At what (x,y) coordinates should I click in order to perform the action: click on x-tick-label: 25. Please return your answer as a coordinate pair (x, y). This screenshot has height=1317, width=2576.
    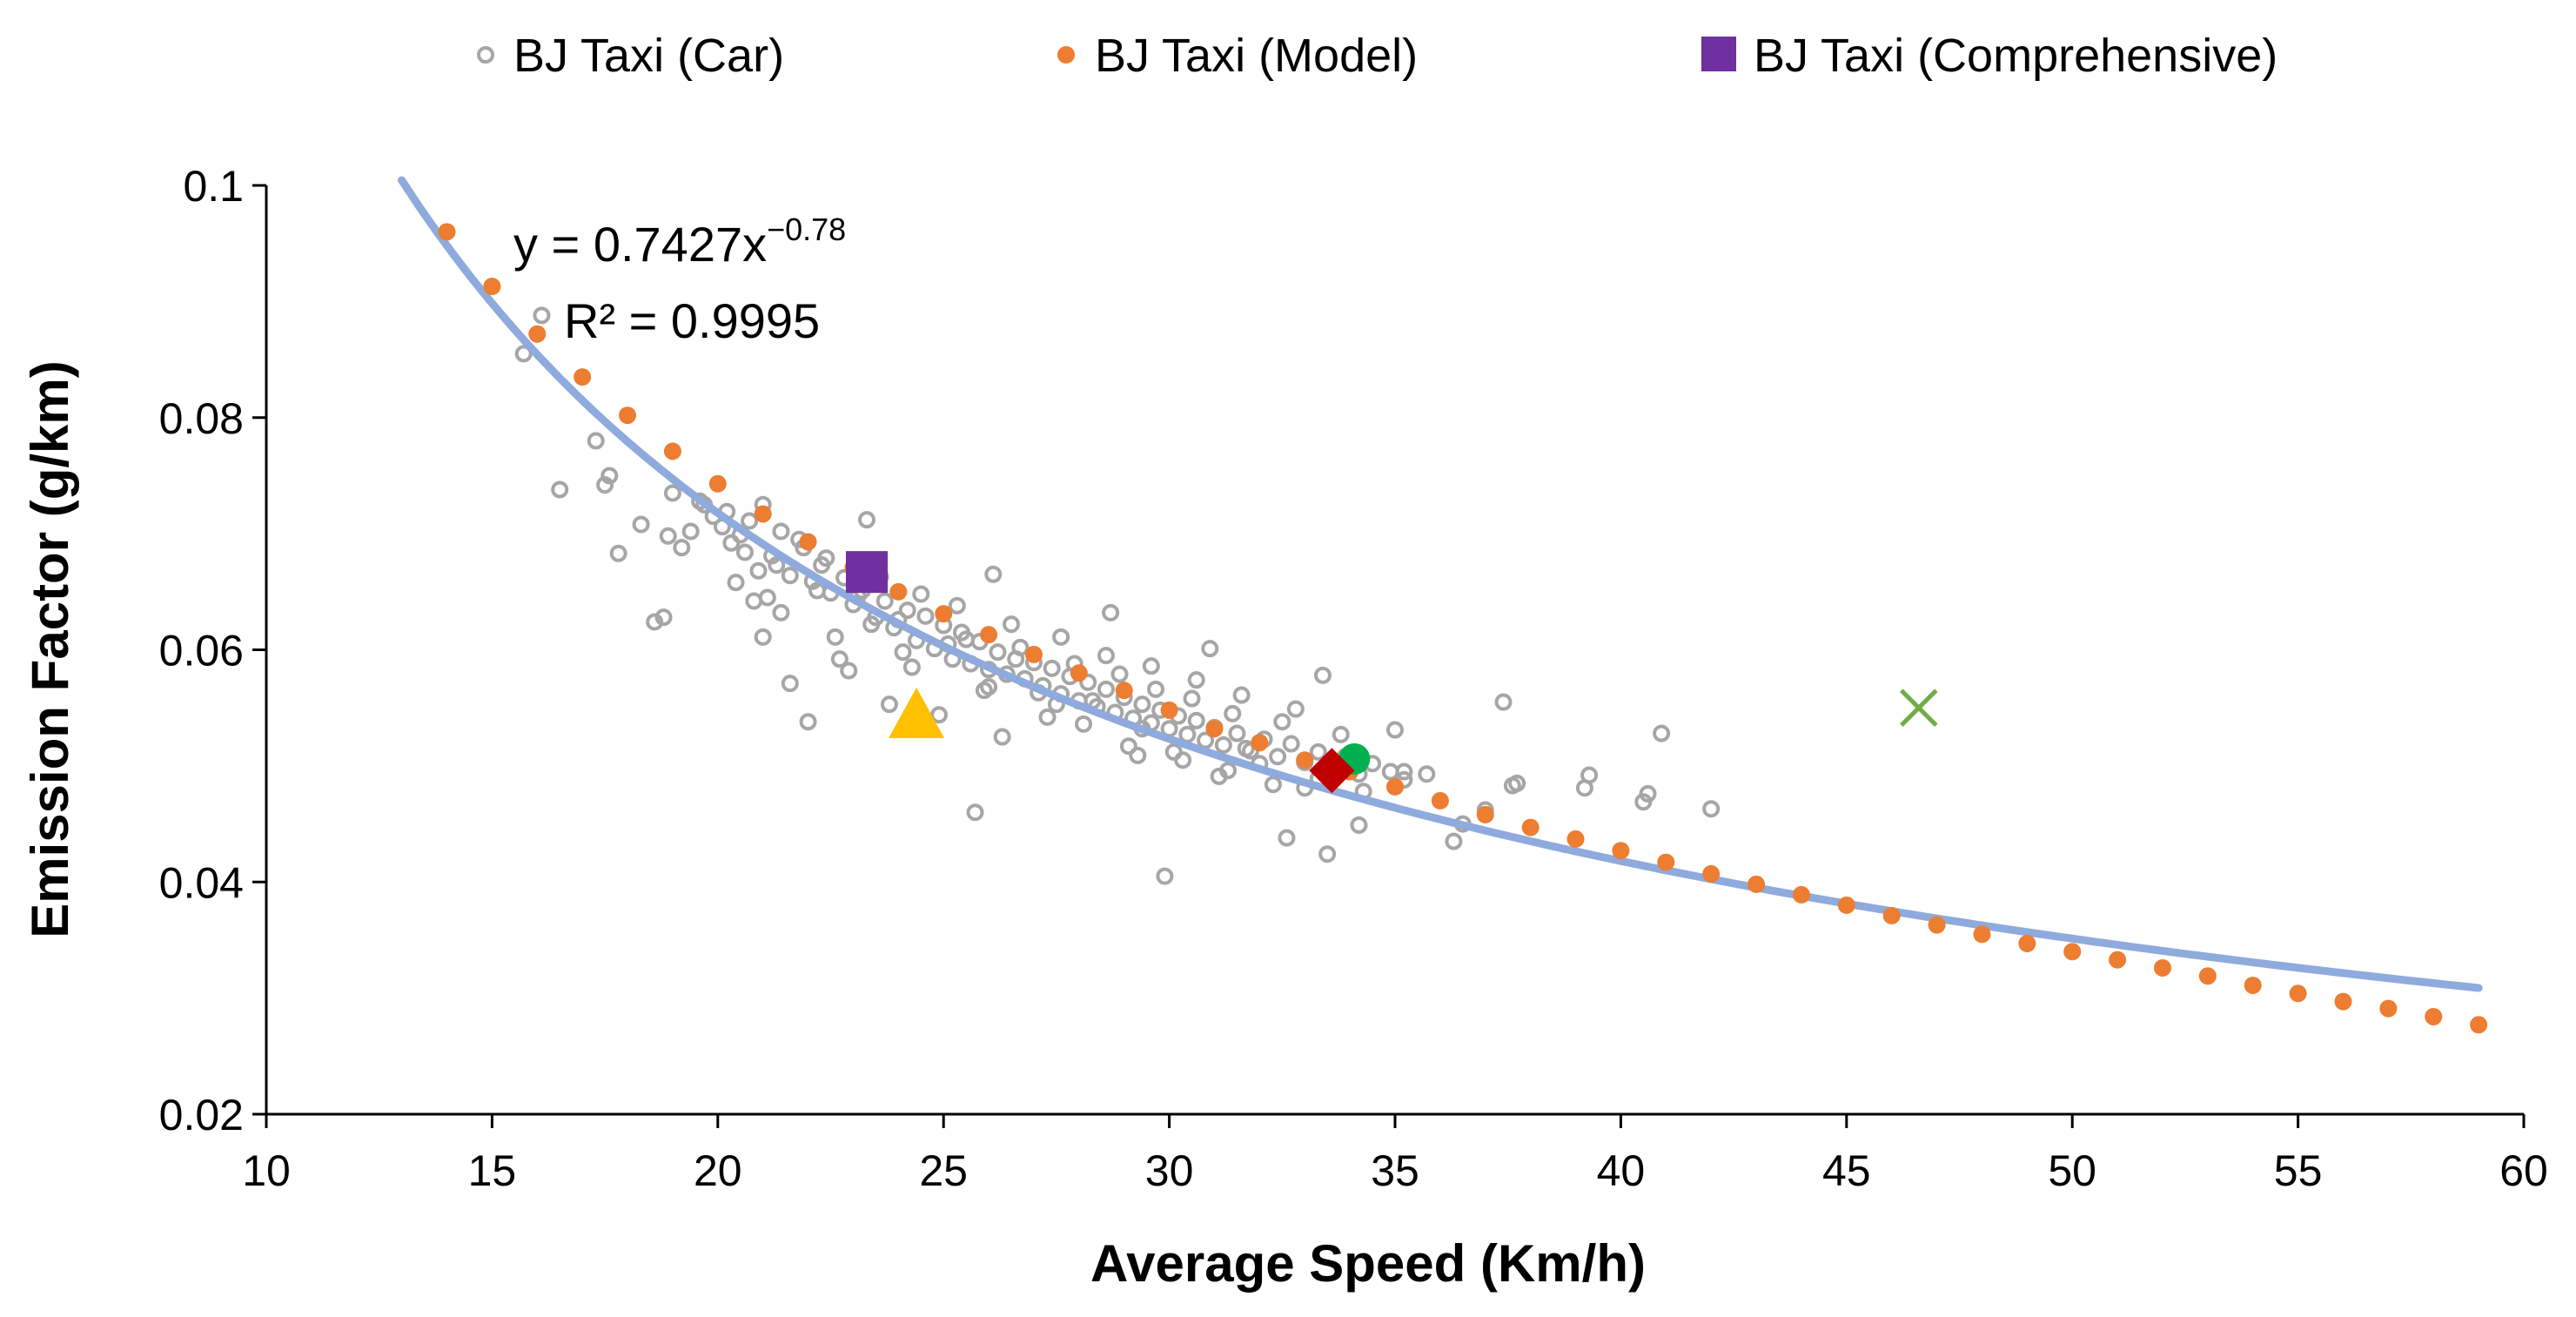
    Looking at the image, I should click on (943, 1170).